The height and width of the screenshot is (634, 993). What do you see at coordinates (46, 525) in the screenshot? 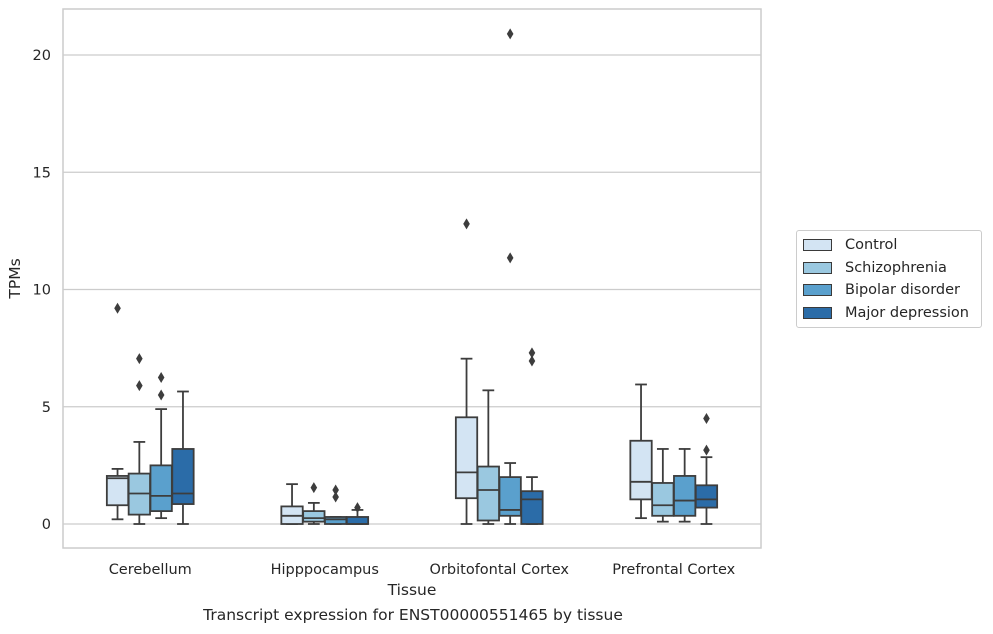
I see `y-tick-label: 0` at bounding box center [46, 525].